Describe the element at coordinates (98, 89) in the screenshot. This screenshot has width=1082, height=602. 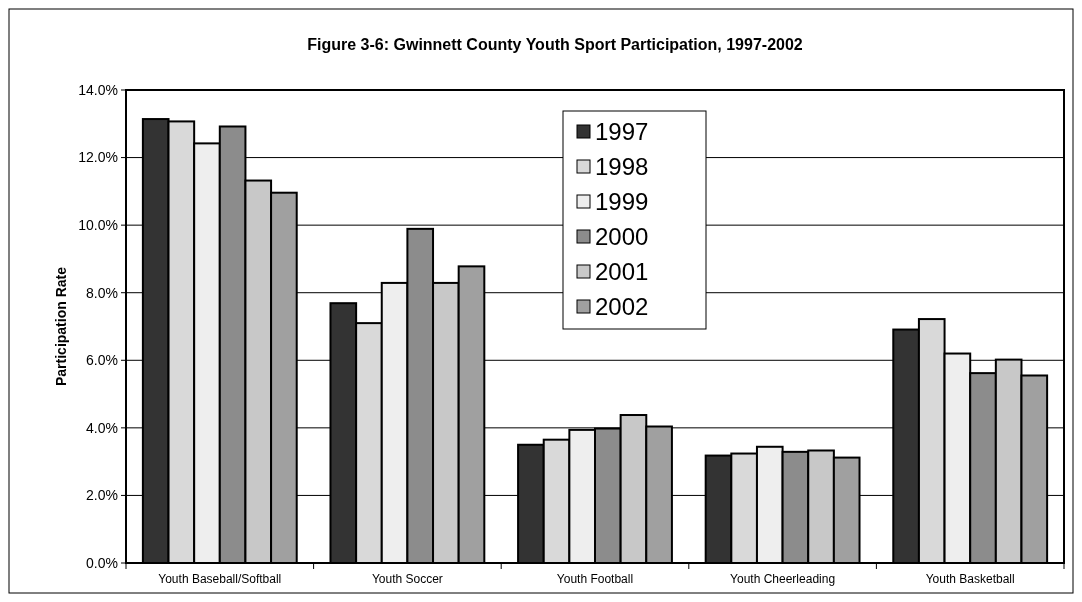
I see `y-tick-label: 14.0%` at that location.